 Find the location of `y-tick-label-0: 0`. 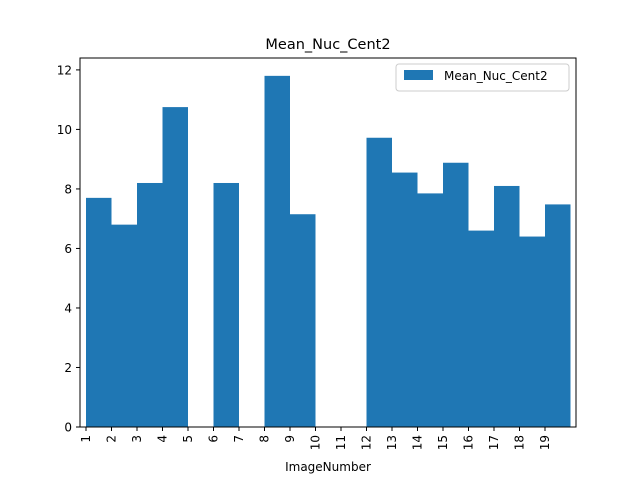

y-tick-label-0: 0 is located at coordinates (68, 428).